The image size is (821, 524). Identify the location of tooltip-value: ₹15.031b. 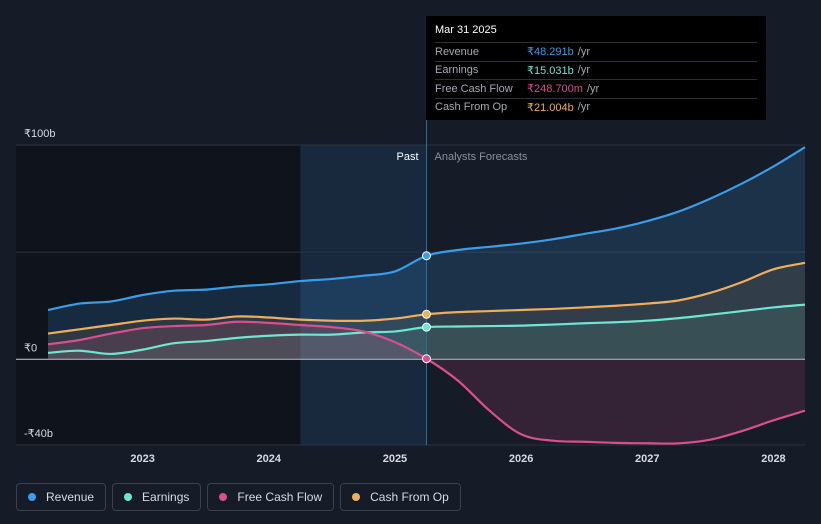
(550, 70).